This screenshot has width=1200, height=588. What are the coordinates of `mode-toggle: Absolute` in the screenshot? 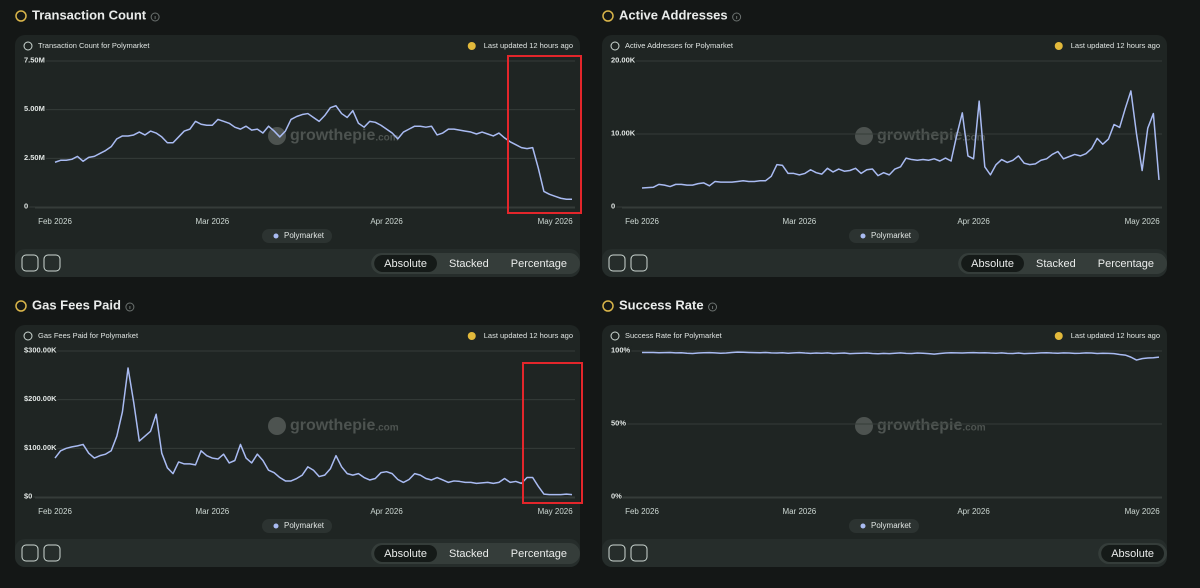 It's located at (1132, 553).